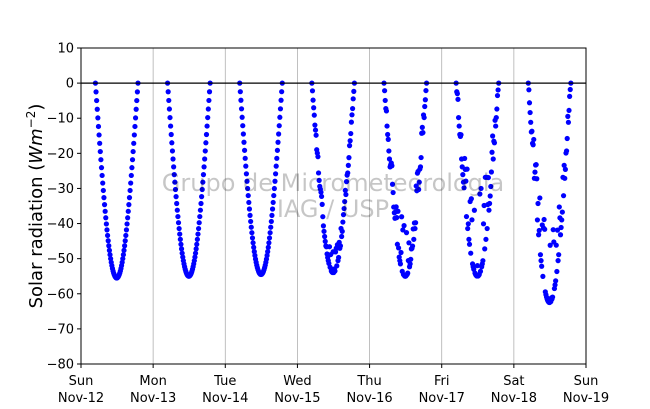  What do you see at coordinates (513, 381) in the screenshot?
I see `x-tick-label-day: Sat` at bounding box center [513, 381].